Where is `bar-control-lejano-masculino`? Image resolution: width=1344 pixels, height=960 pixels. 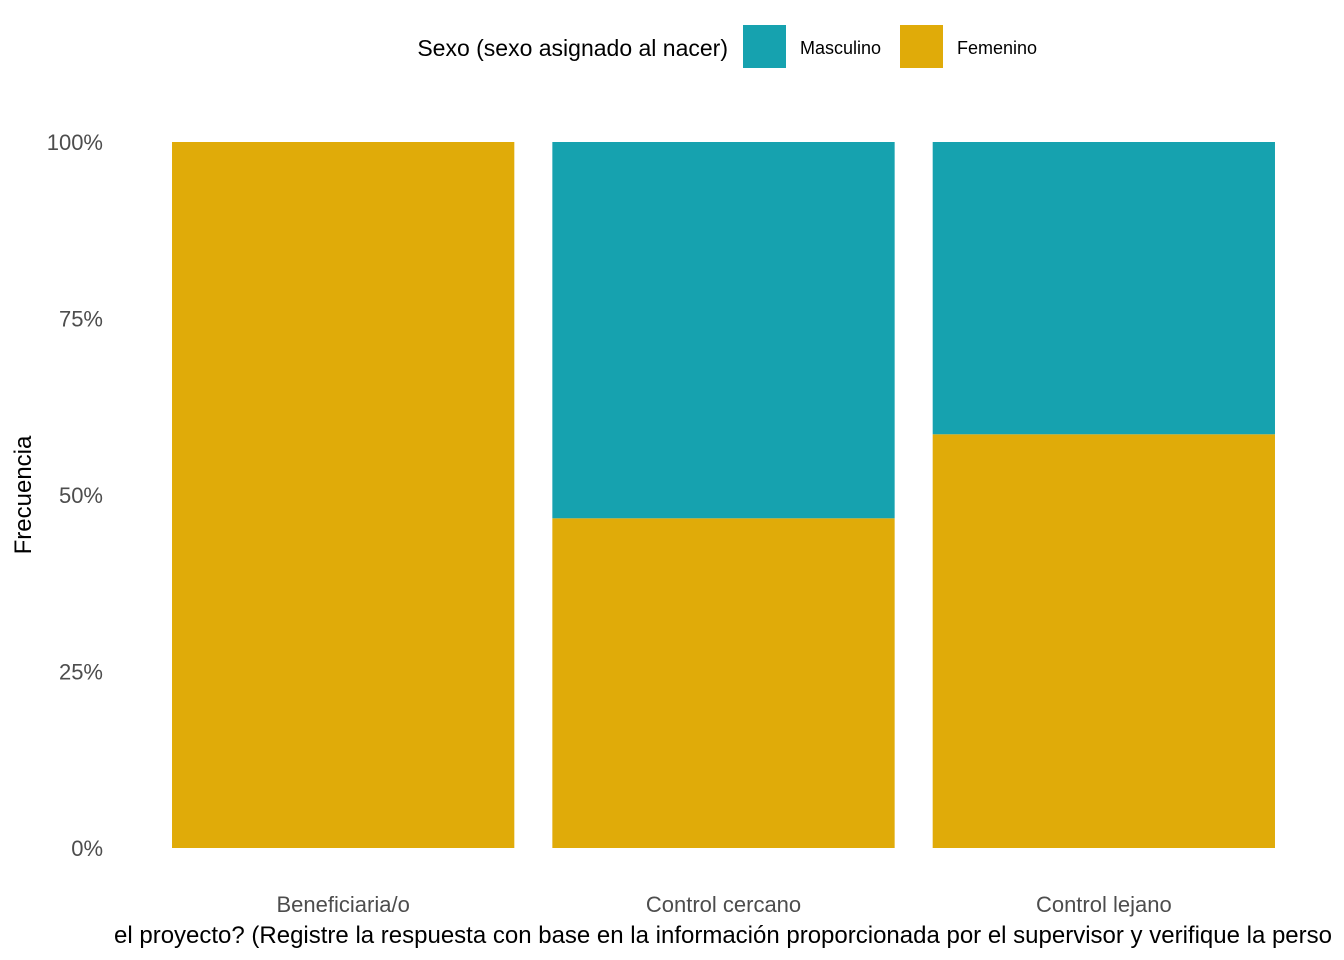
bar-control-lejano-masculino is located at coordinates (1103, 288).